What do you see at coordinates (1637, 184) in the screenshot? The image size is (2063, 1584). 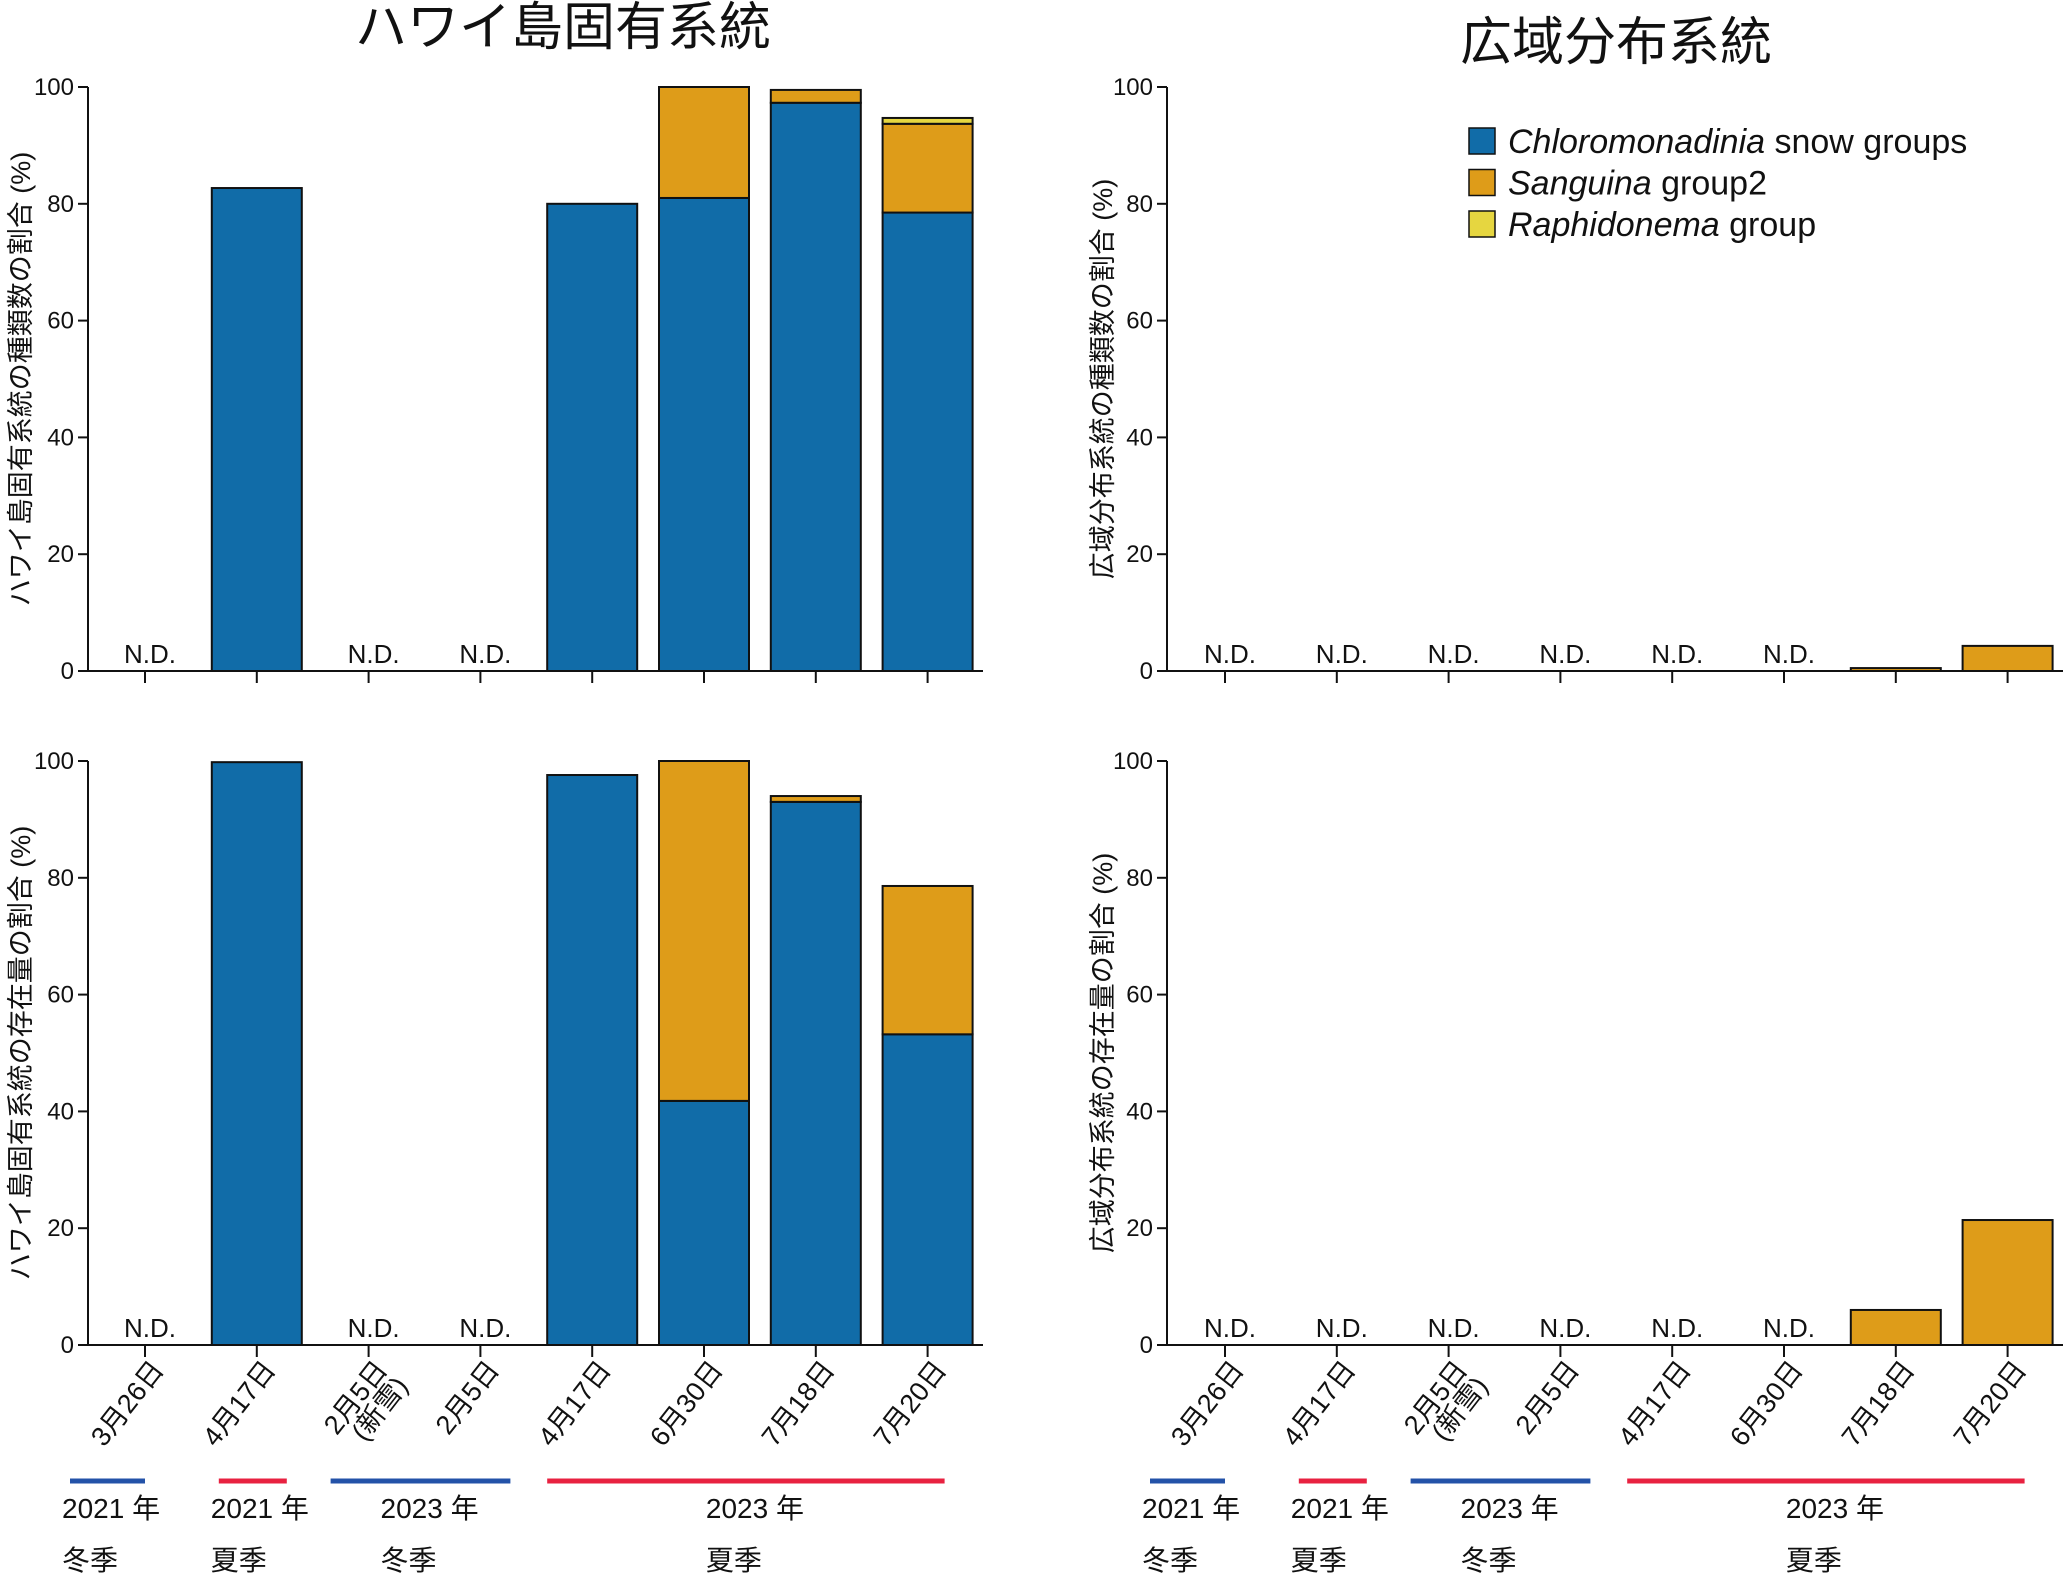 I see `legend-label: Sanguina group2` at bounding box center [1637, 184].